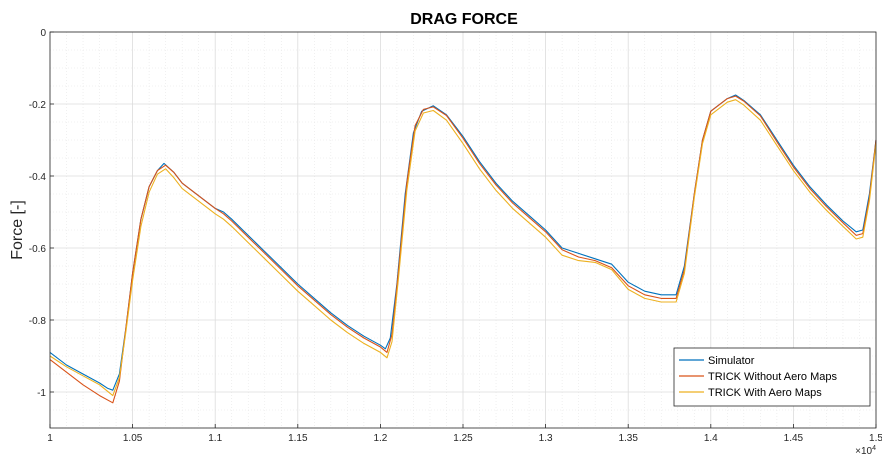 The width and height of the screenshot is (882, 461). I want to click on legend-label: TRICK Without Aero Maps, so click(772, 377).